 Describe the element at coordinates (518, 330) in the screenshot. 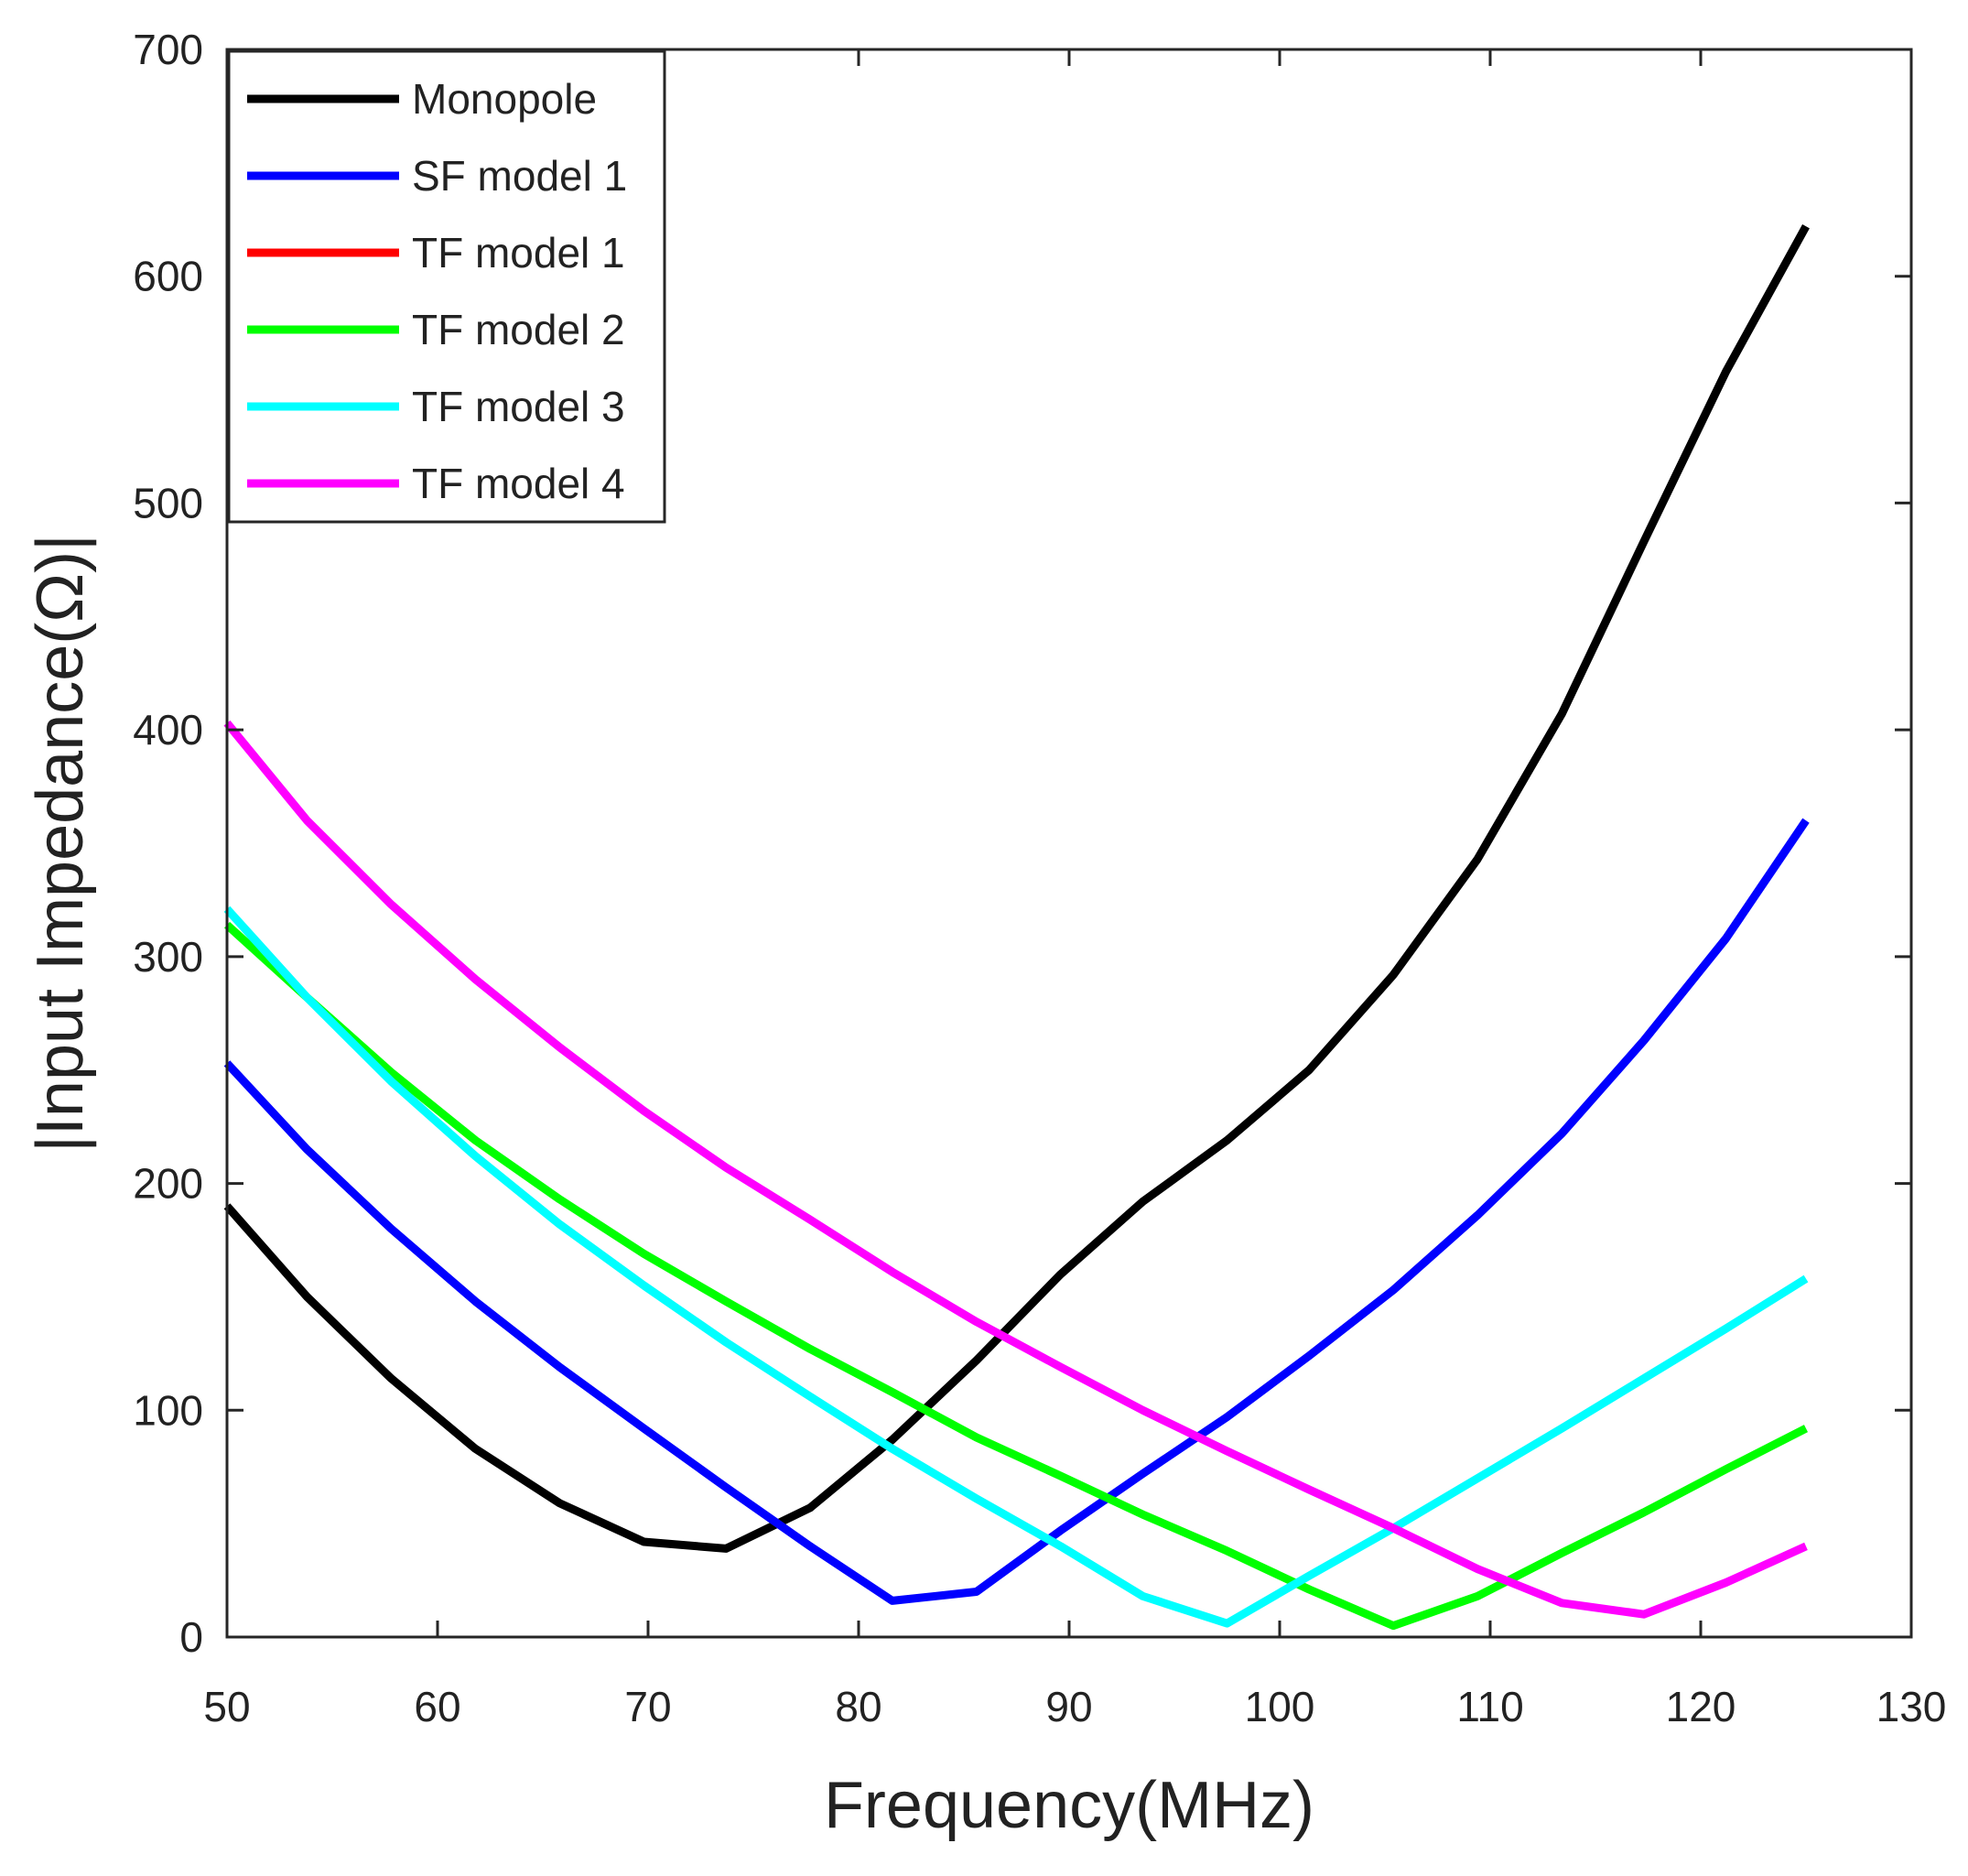

I see `legend-label-3: TF model 2` at that location.